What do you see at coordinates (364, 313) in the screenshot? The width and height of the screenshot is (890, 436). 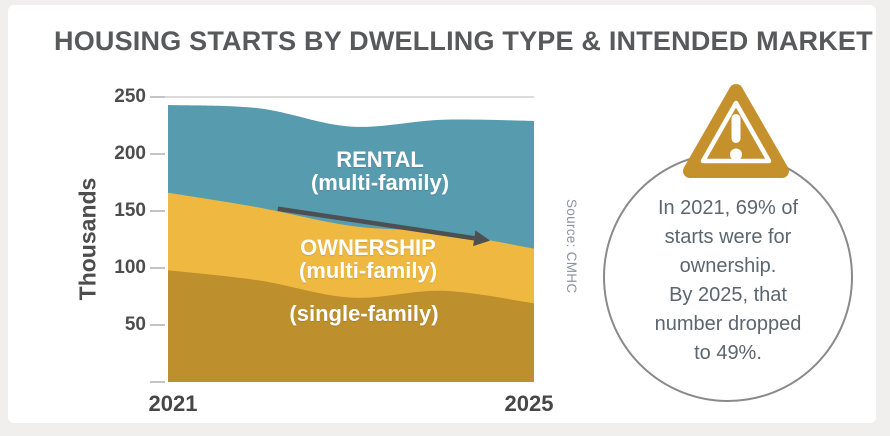 I see `single-family-area-label: (single-family)` at bounding box center [364, 313].